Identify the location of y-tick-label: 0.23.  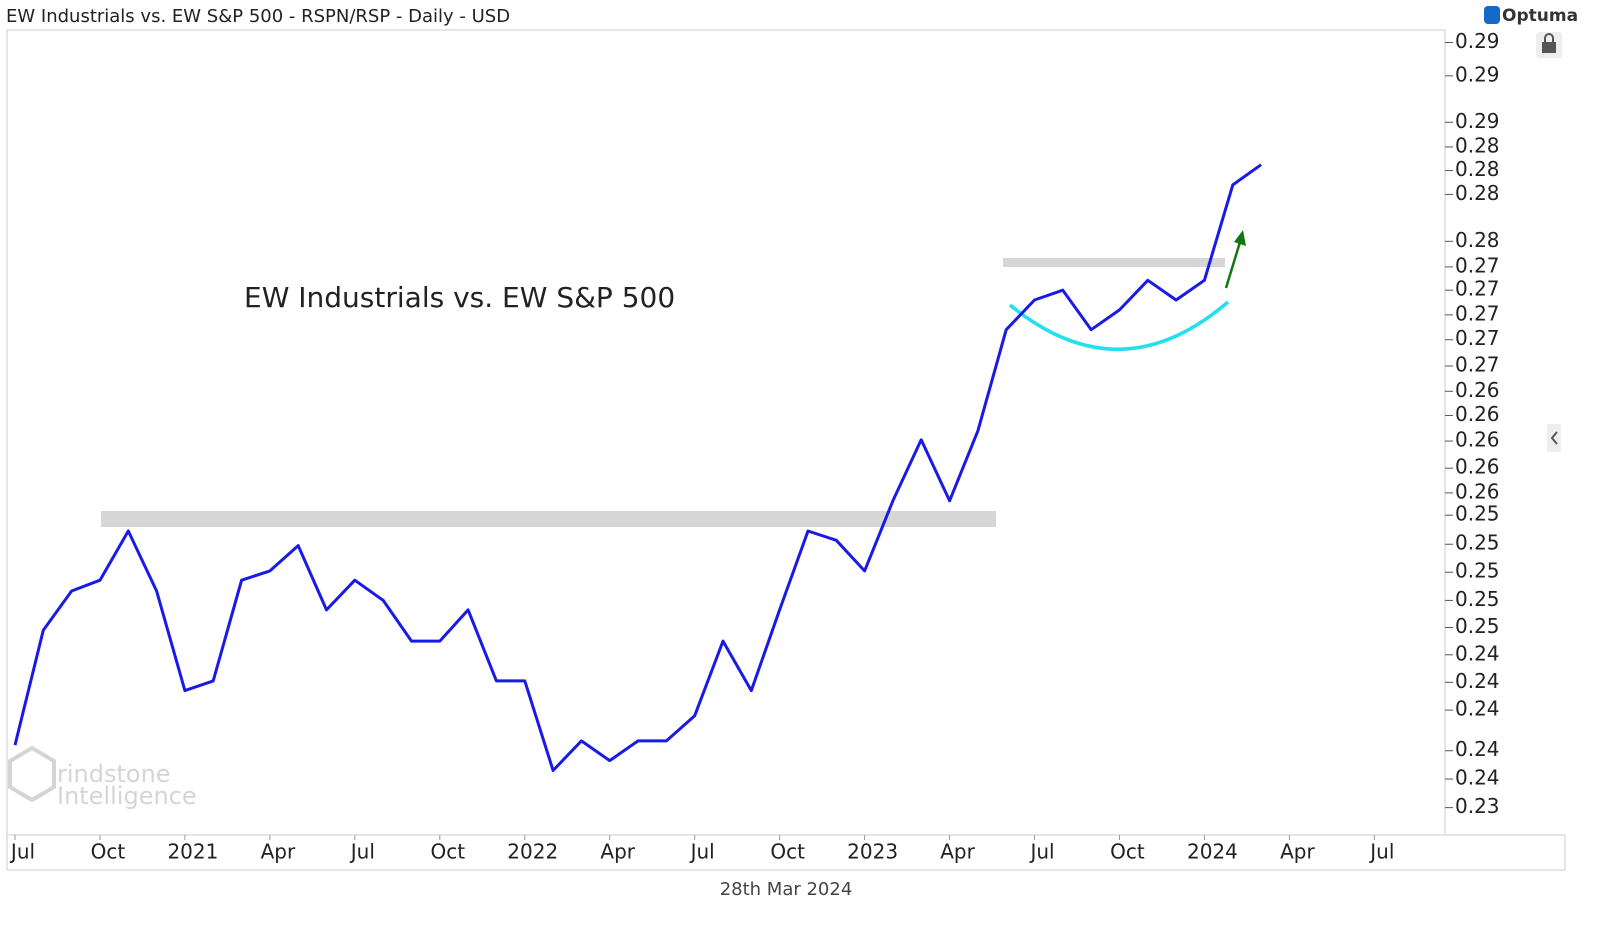
(1477, 806).